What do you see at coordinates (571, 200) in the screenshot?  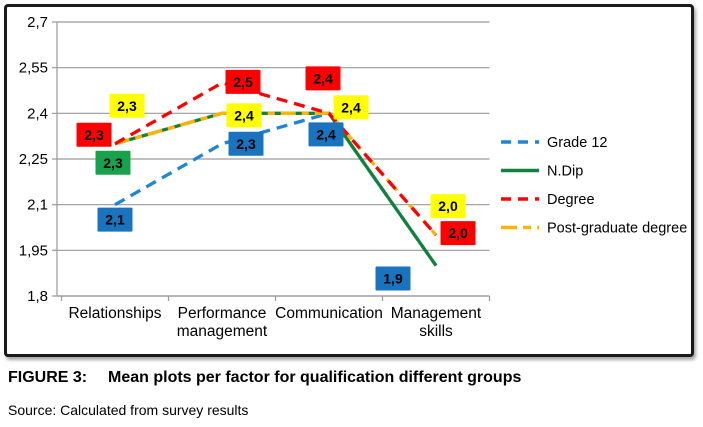 I see `legend-label: Degree` at bounding box center [571, 200].